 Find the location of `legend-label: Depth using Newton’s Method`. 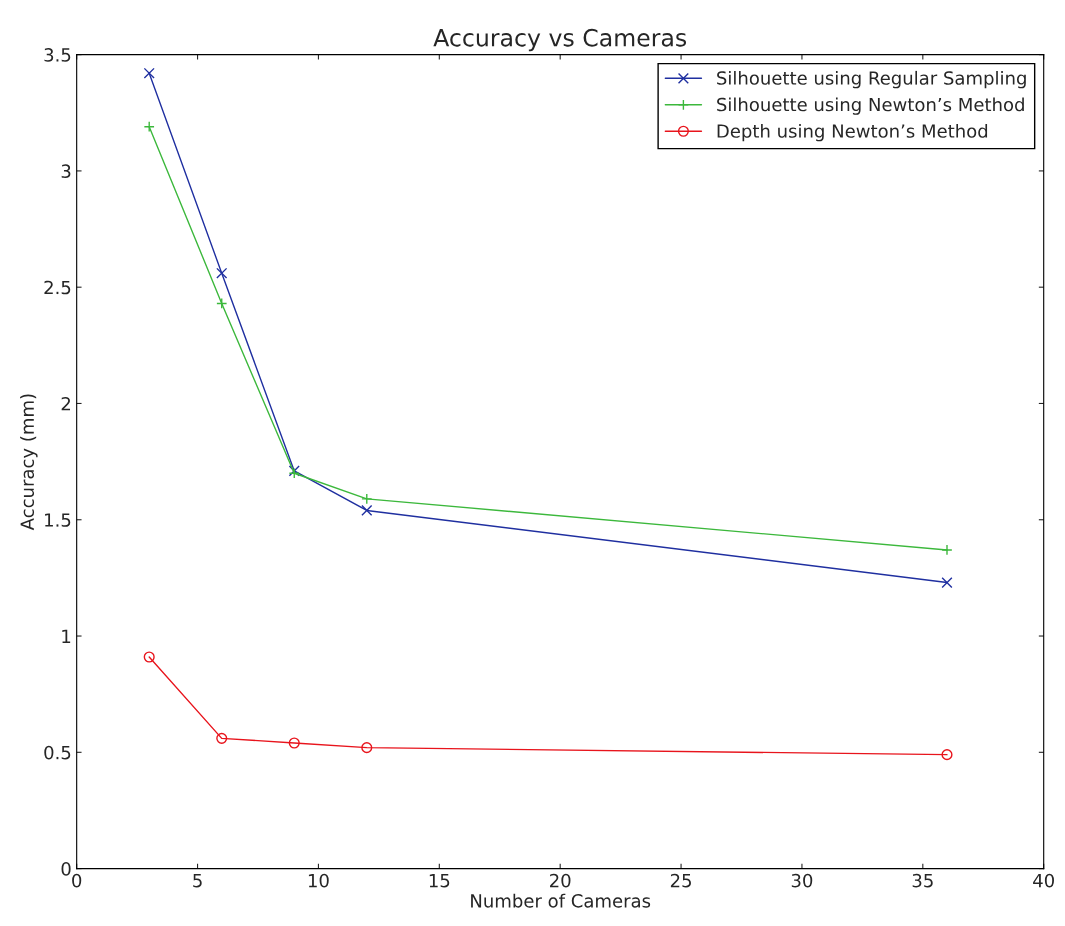

legend-label: Depth using Newton’s Method is located at coordinates (852, 132).